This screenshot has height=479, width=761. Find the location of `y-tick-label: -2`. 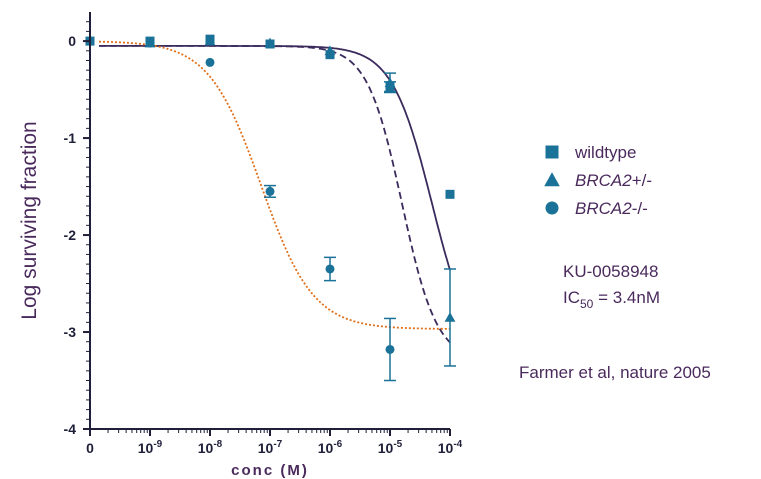

y-tick-label: -2 is located at coordinates (70, 235).